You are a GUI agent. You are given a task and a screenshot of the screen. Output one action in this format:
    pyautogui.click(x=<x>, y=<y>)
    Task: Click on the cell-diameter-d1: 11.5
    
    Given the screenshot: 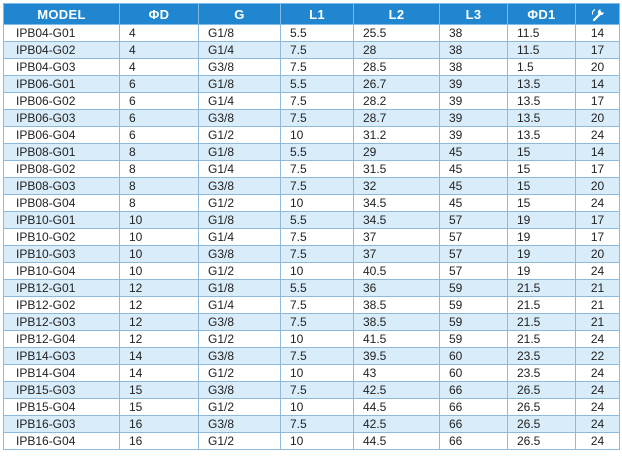 What is the action you would take?
    pyautogui.click(x=541, y=33)
    